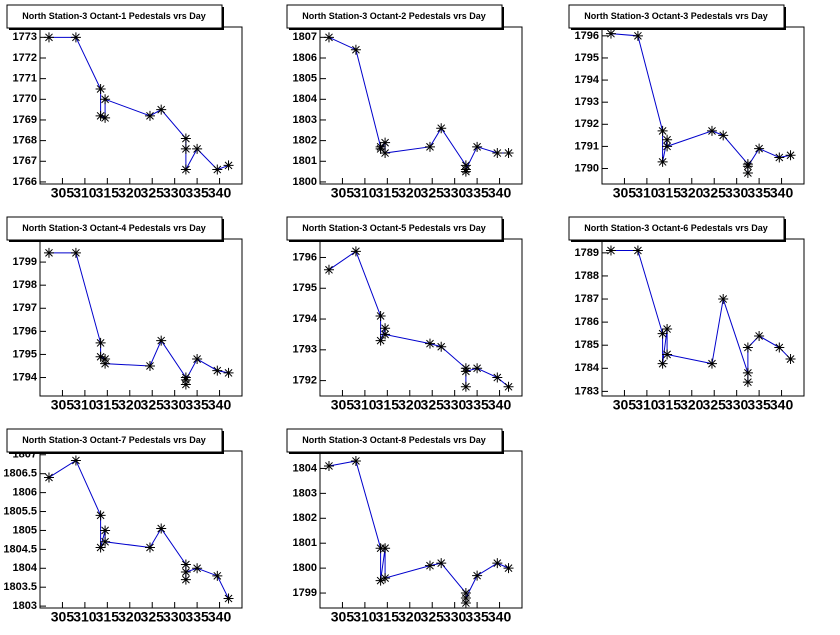 This screenshot has height=635, width=840. Describe the element at coordinates (175, 192) in the screenshot. I see `x-tick-label: 330` at that location.